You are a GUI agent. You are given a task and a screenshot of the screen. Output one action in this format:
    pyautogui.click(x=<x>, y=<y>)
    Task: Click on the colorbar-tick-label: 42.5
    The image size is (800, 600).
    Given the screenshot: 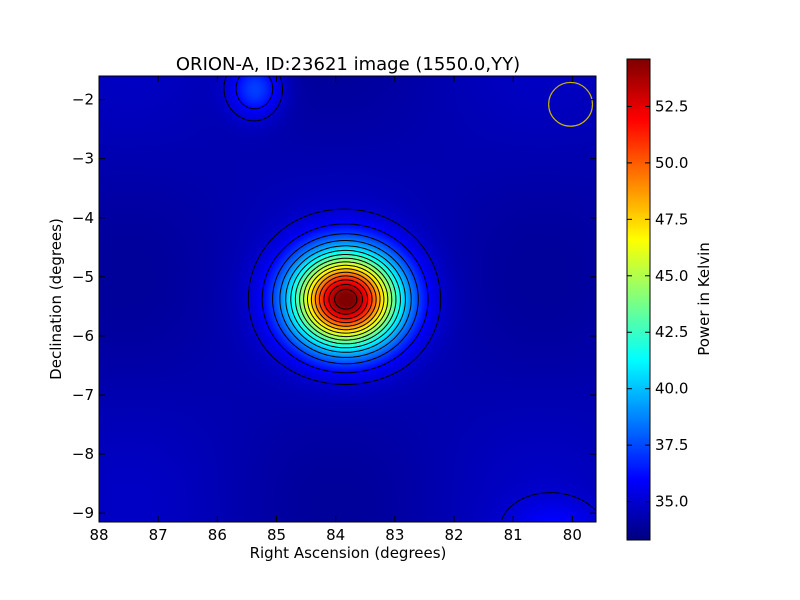 What is the action you would take?
    pyautogui.click(x=671, y=332)
    